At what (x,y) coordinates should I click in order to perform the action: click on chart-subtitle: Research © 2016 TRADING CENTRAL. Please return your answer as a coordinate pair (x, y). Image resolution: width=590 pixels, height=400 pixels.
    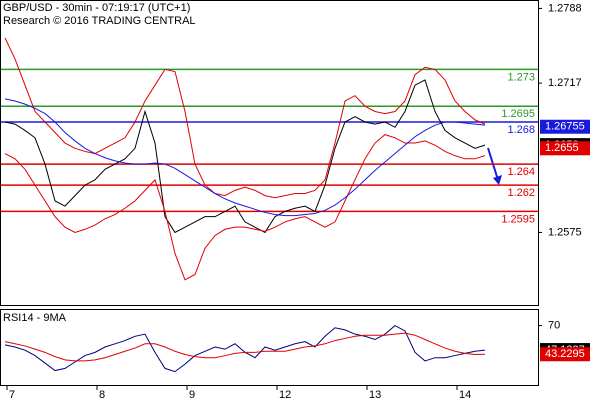
    Looking at the image, I should click on (99, 21).